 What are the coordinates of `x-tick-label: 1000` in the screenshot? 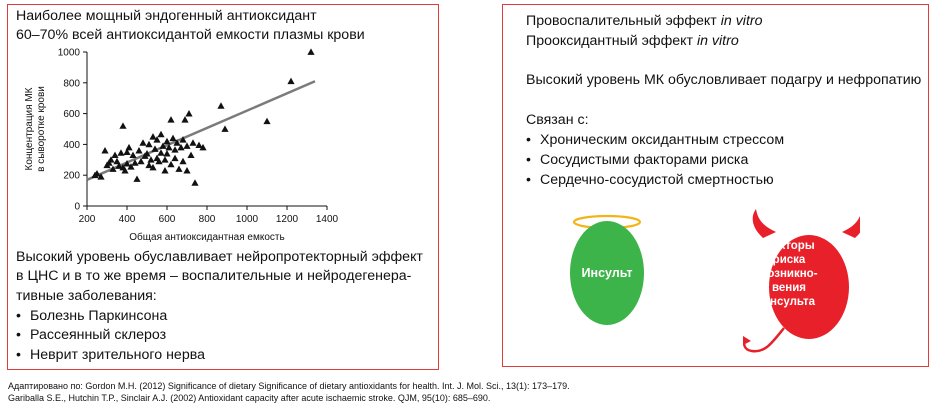 It's located at (247, 219).